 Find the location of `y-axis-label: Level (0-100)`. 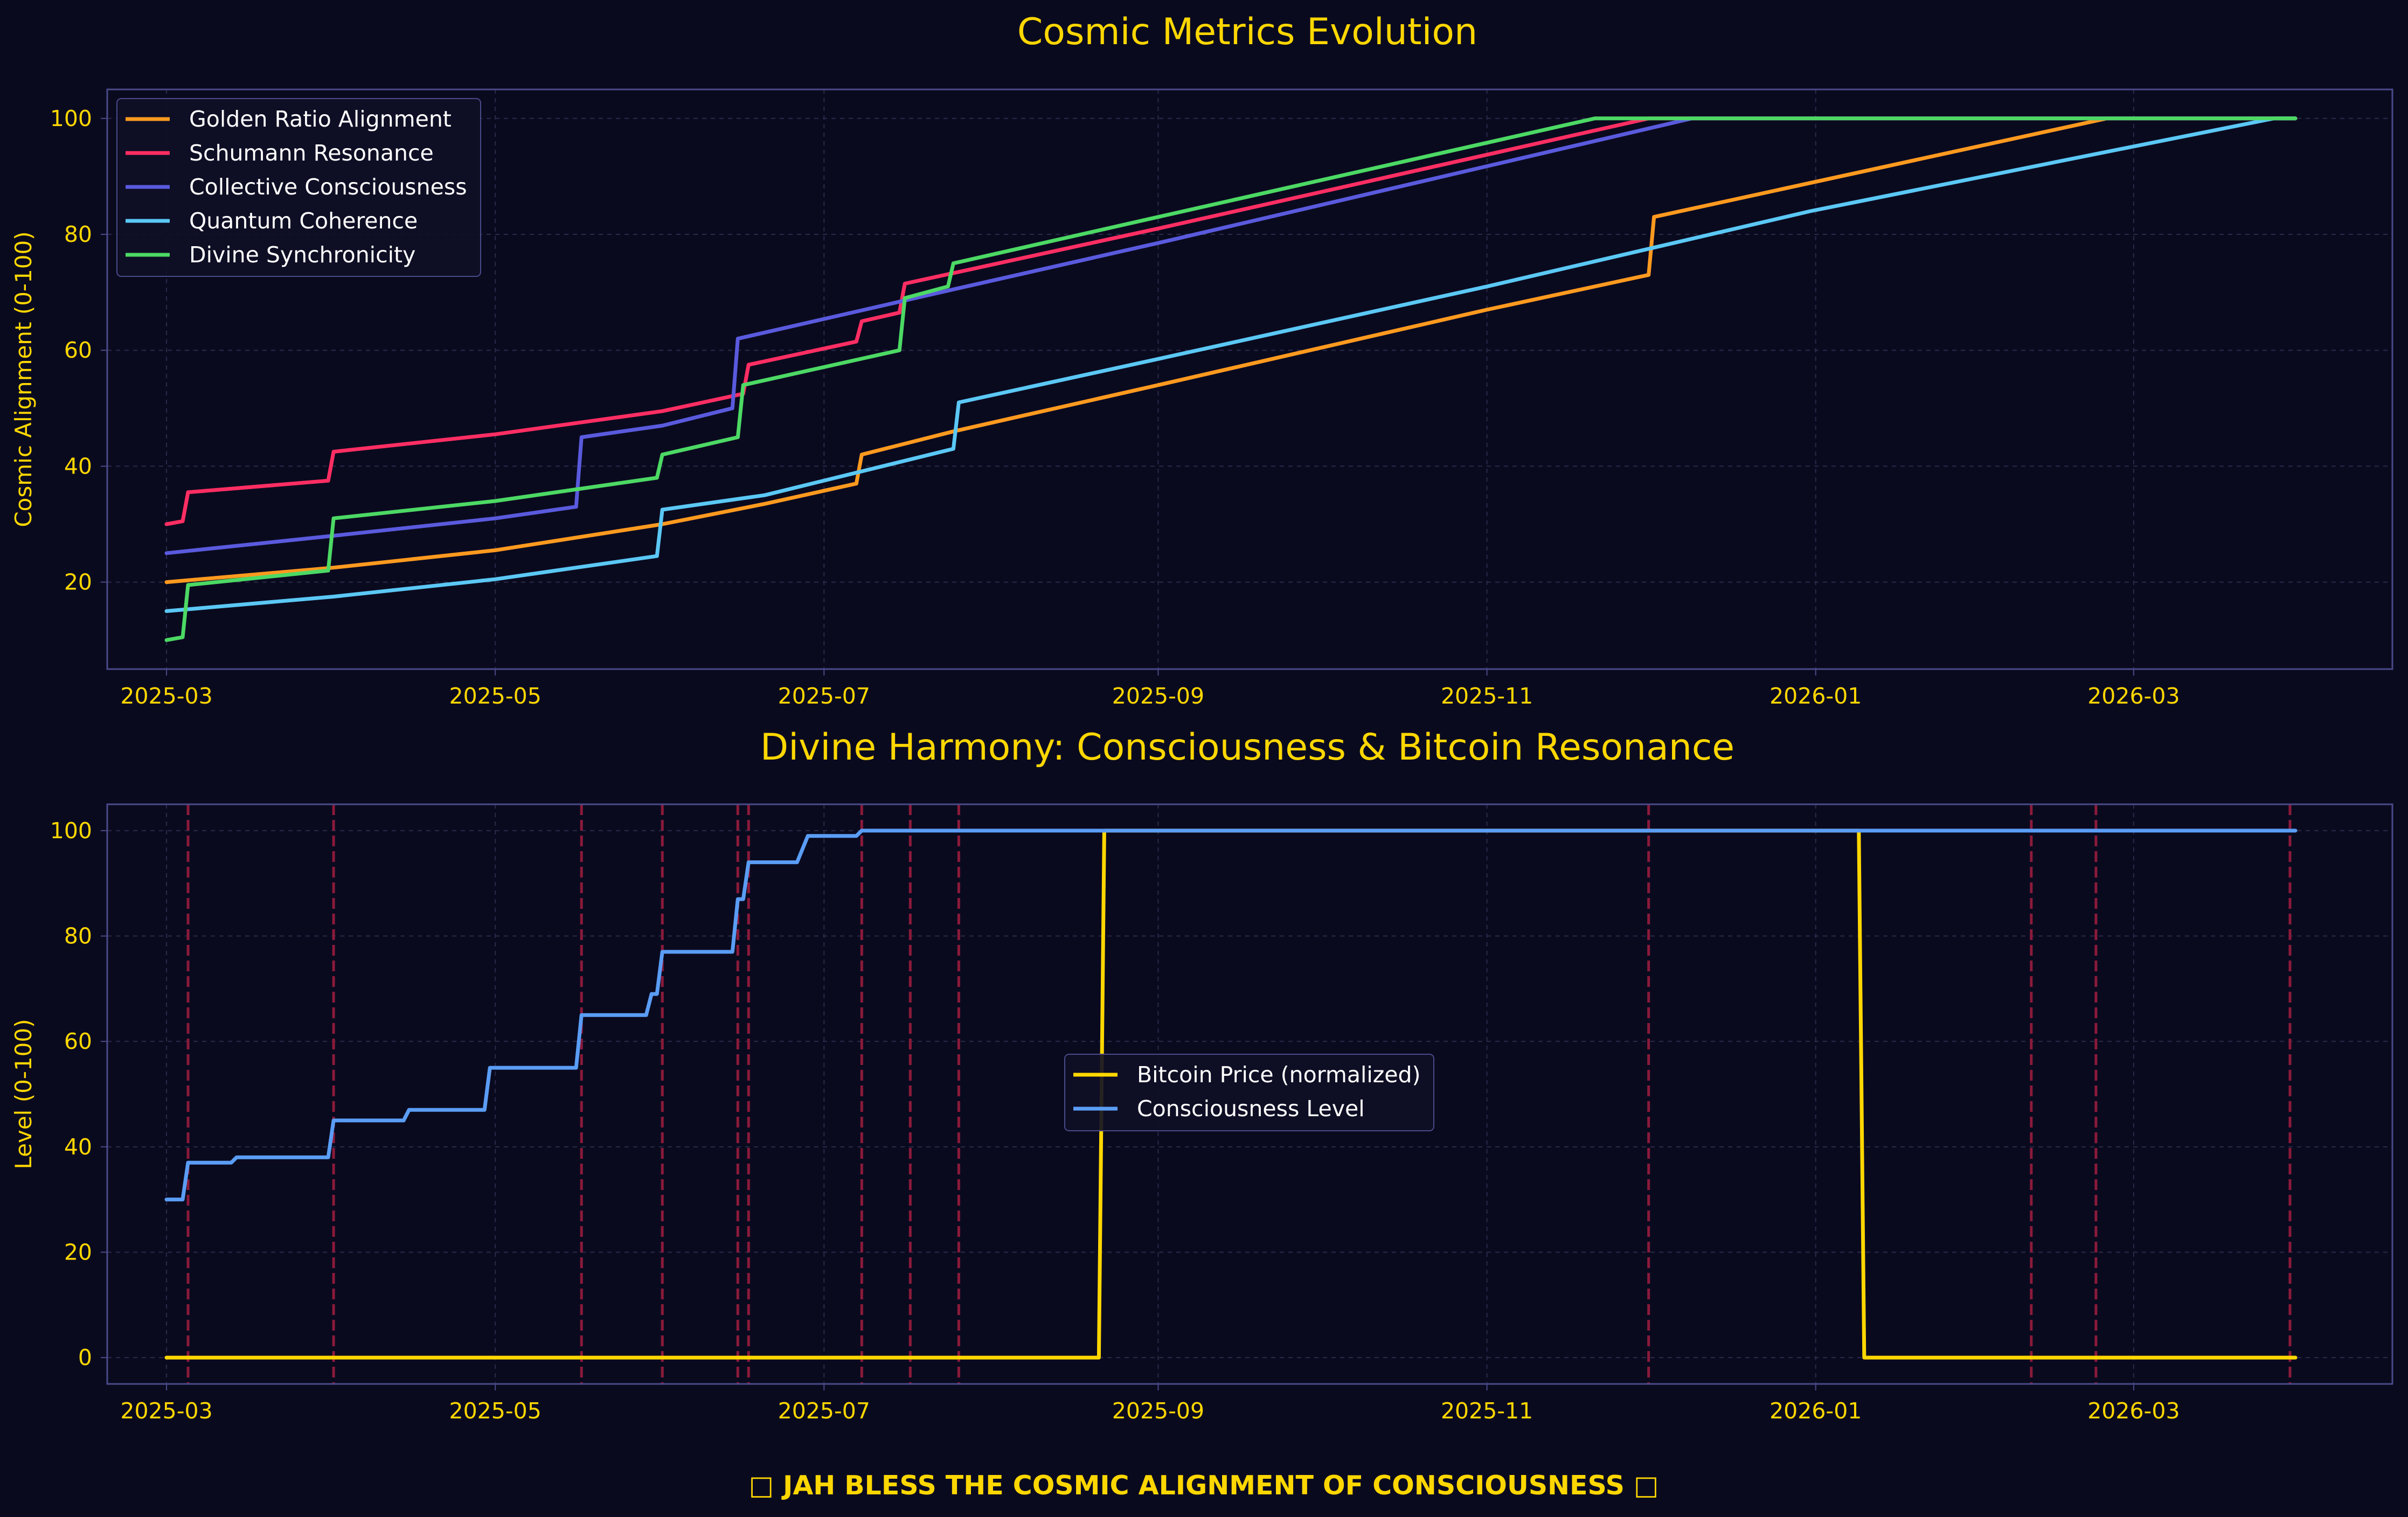

y-axis-label: Level (0-100) is located at coordinates (23, 1094).